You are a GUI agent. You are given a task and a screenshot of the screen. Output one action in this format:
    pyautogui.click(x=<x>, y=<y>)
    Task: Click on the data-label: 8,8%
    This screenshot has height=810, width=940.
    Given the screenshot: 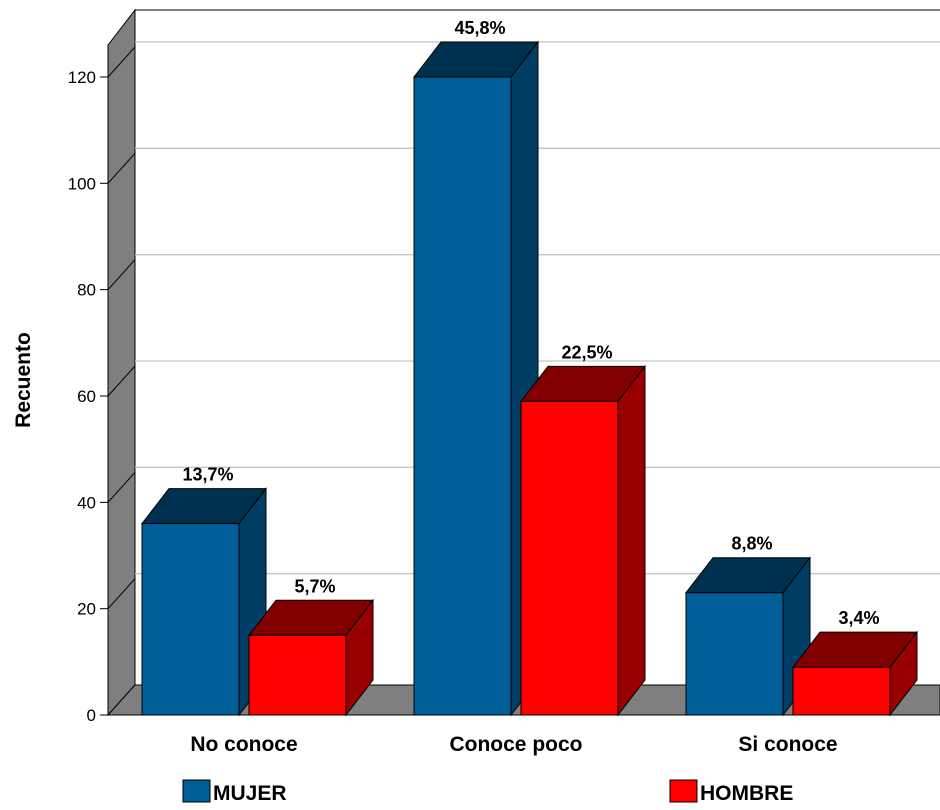 What is the action you would take?
    pyautogui.click(x=751, y=544)
    